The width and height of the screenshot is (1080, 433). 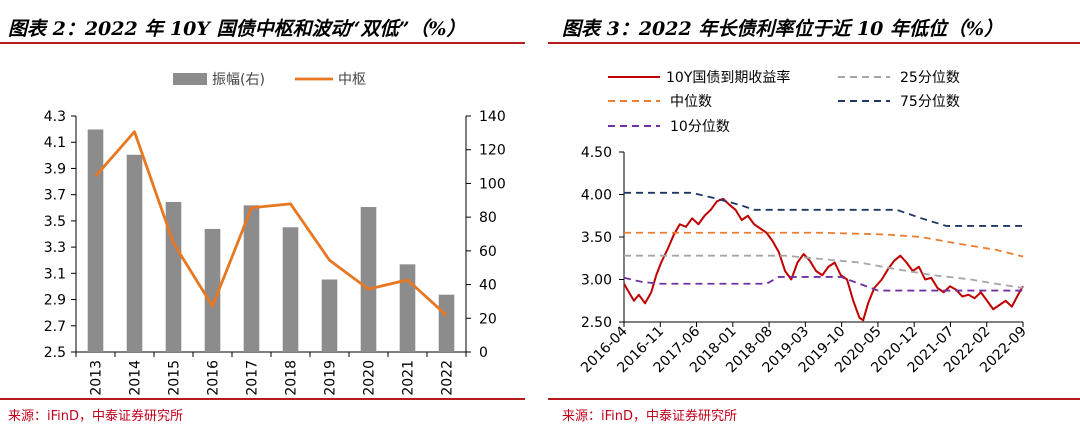 I want to click on legend-label-2: 中位数, so click(x=691, y=102).